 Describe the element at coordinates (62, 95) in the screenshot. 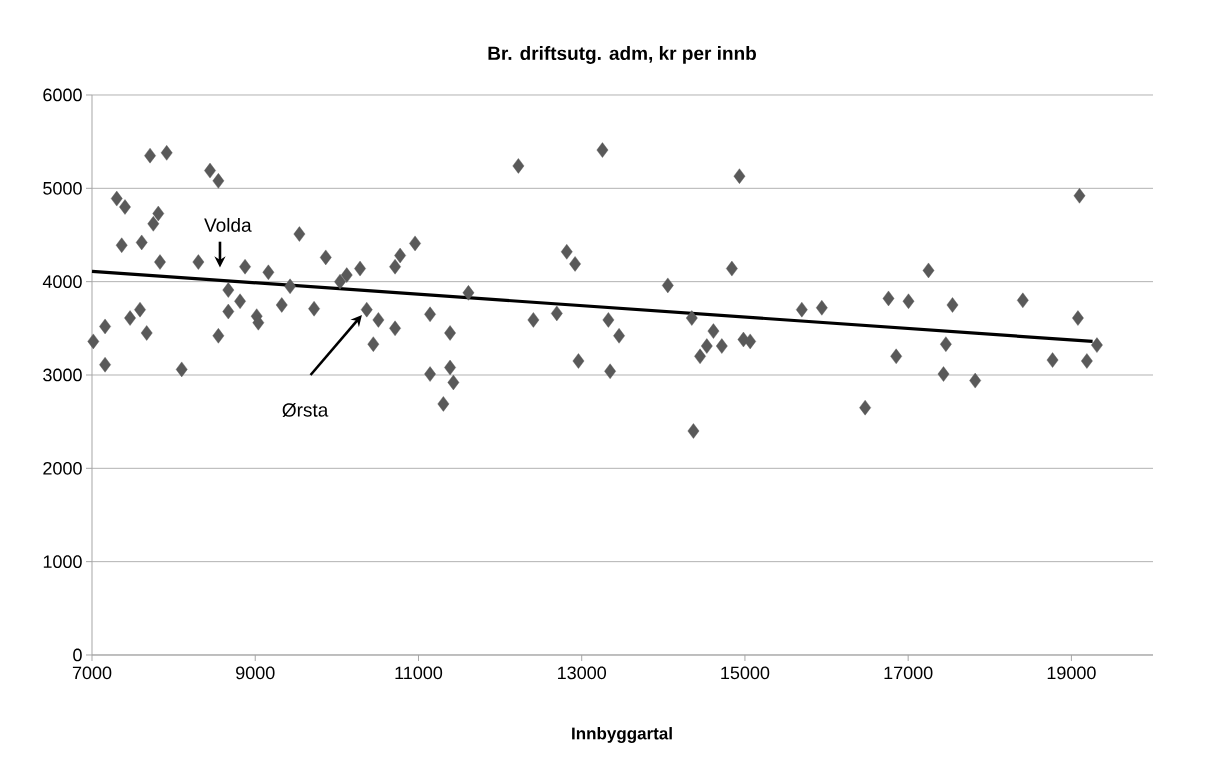

I see `y-tick-label: 6000` at that location.